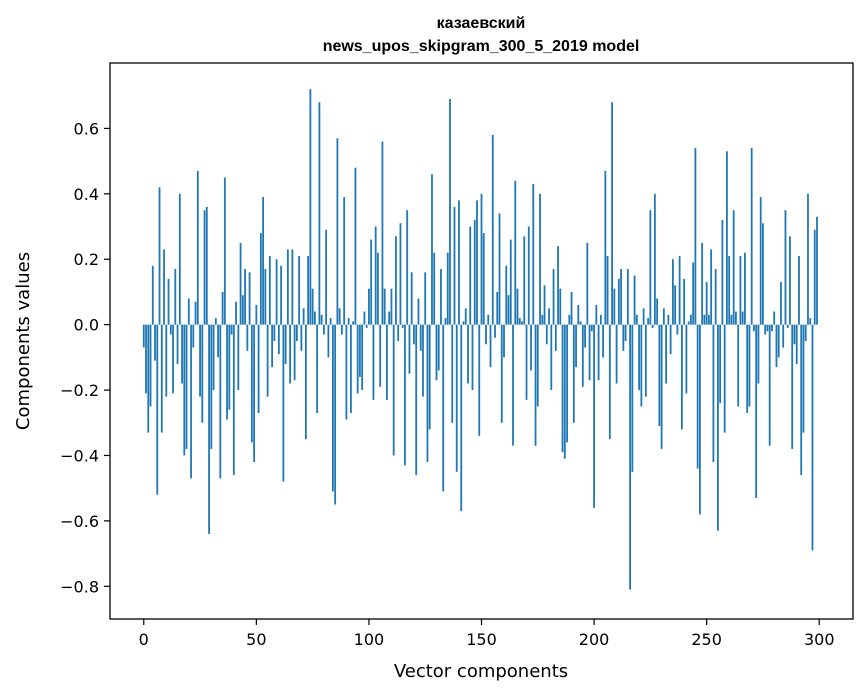 Image resolution: width=867 pixels, height=696 pixels. I want to click on x-tick-label: 50, so click(256, 639).